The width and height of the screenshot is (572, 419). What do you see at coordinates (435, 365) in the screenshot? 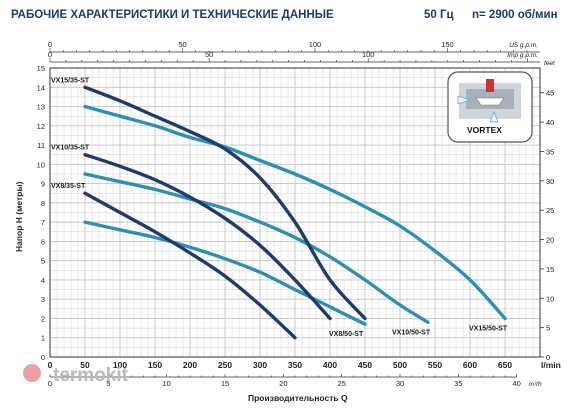
I see `x-tick-label: 550` at bounding box center [435, 365].